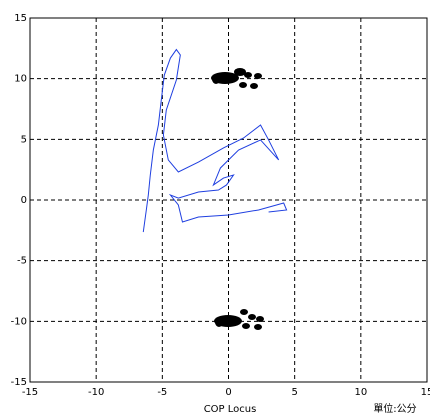 Image resolution: width=430 pixels, height=419 pixels. I want to click on x-tick-label: 10, so click(360, 392).